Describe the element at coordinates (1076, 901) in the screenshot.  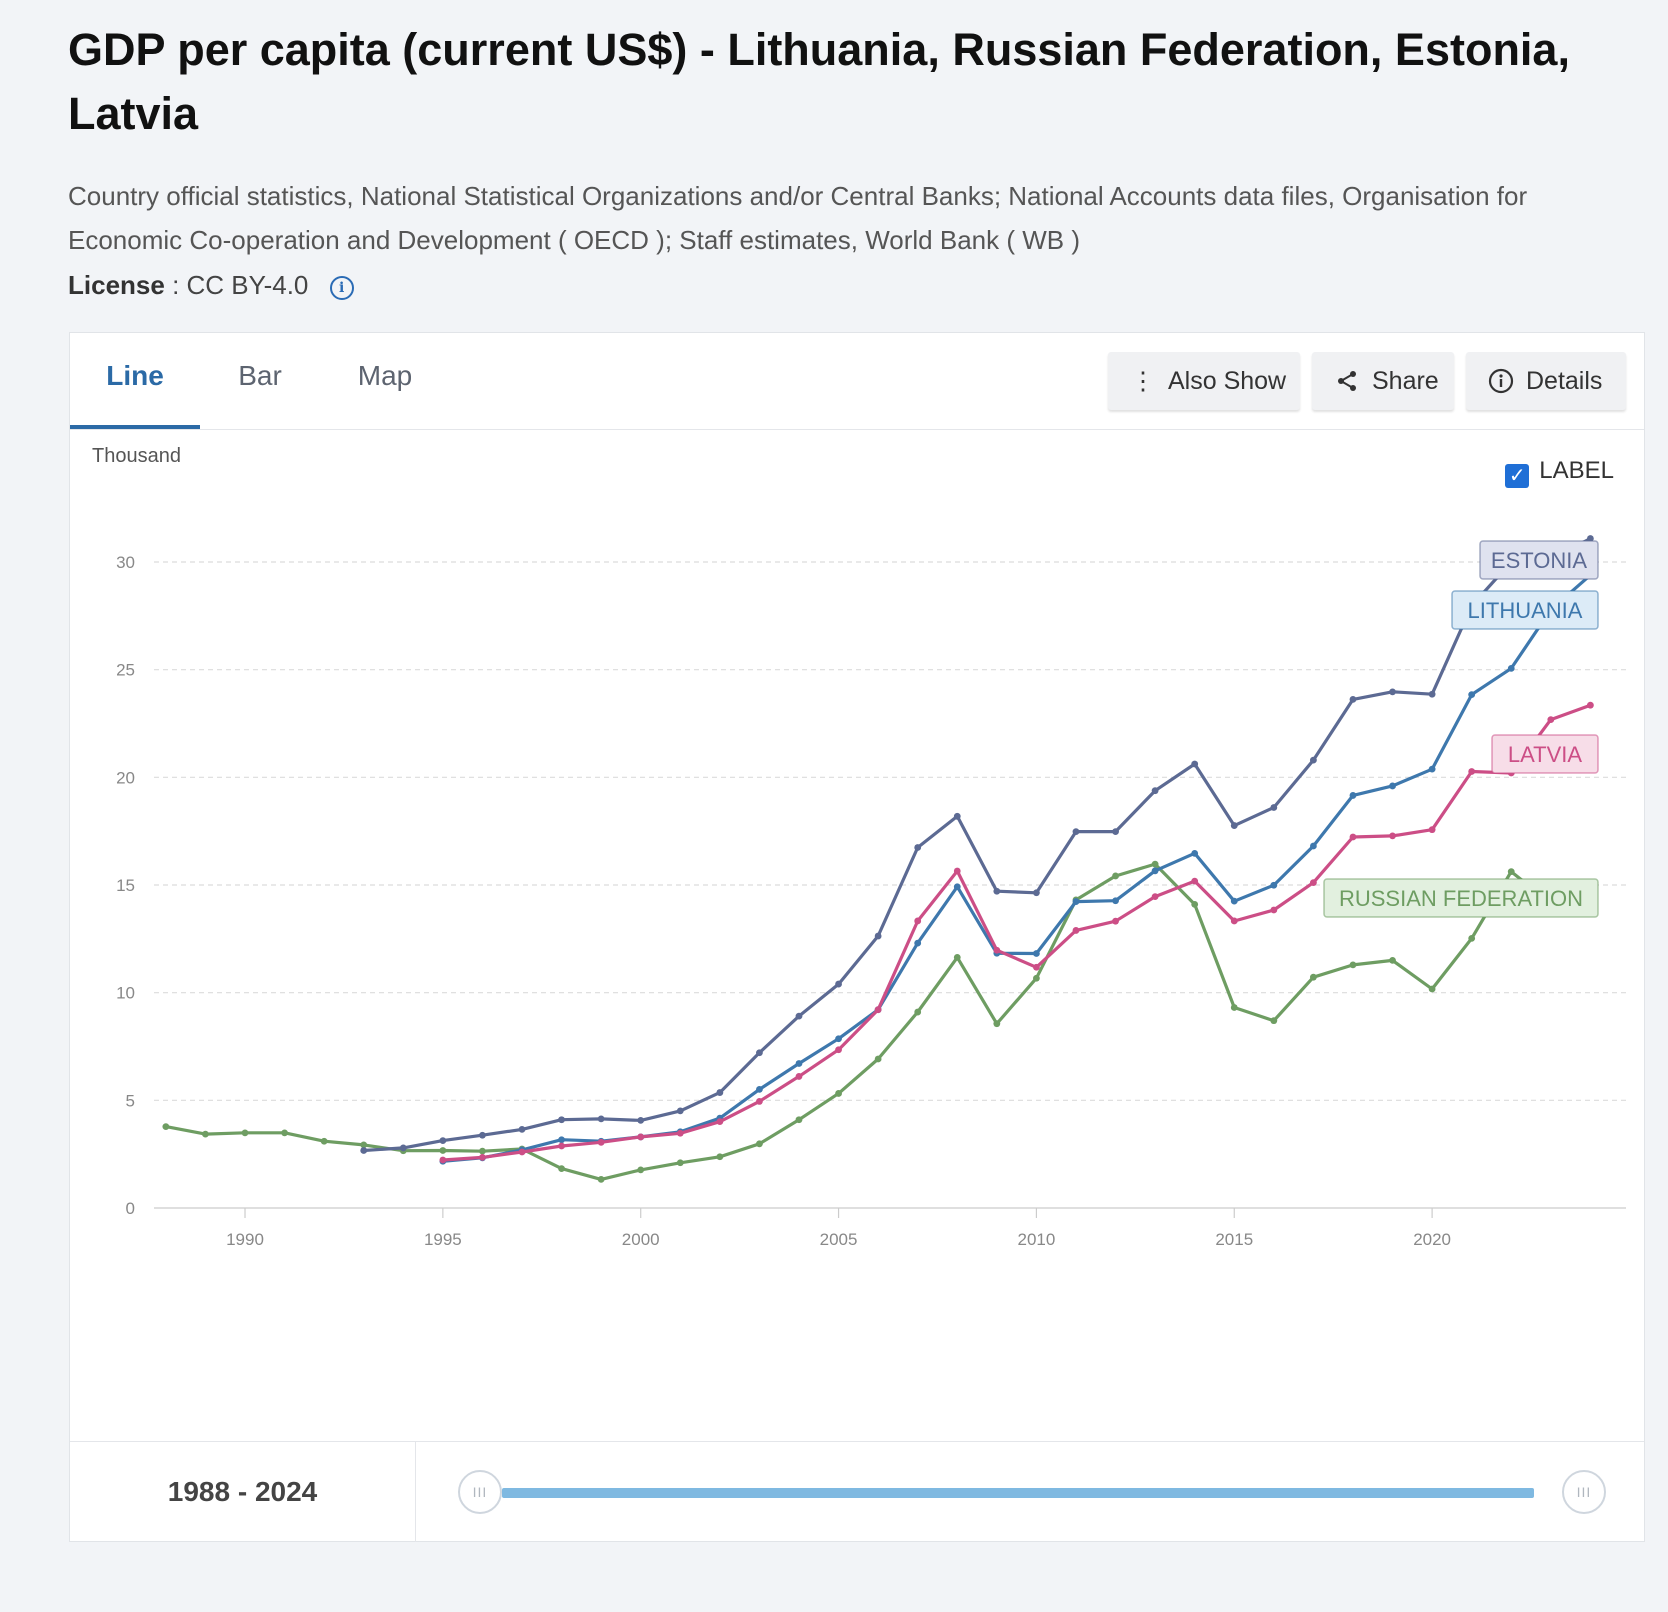
I see `point-lithuania-2011` at that location.